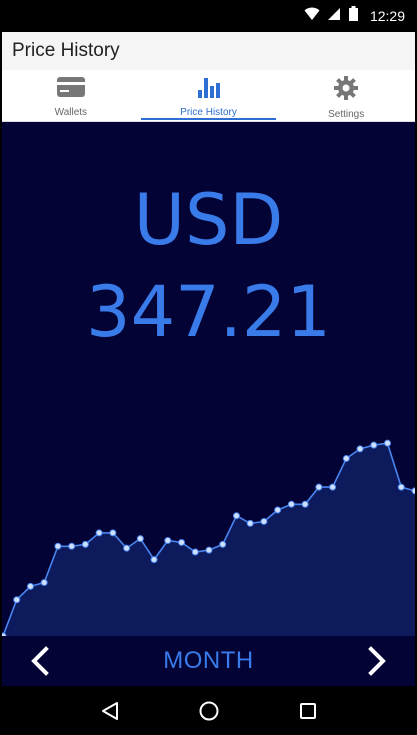 The width and height of the screenshot is (417, 735). Describe the element at coordinates (312, 16) in the screenshot. I see `wifi-icon` at that location.